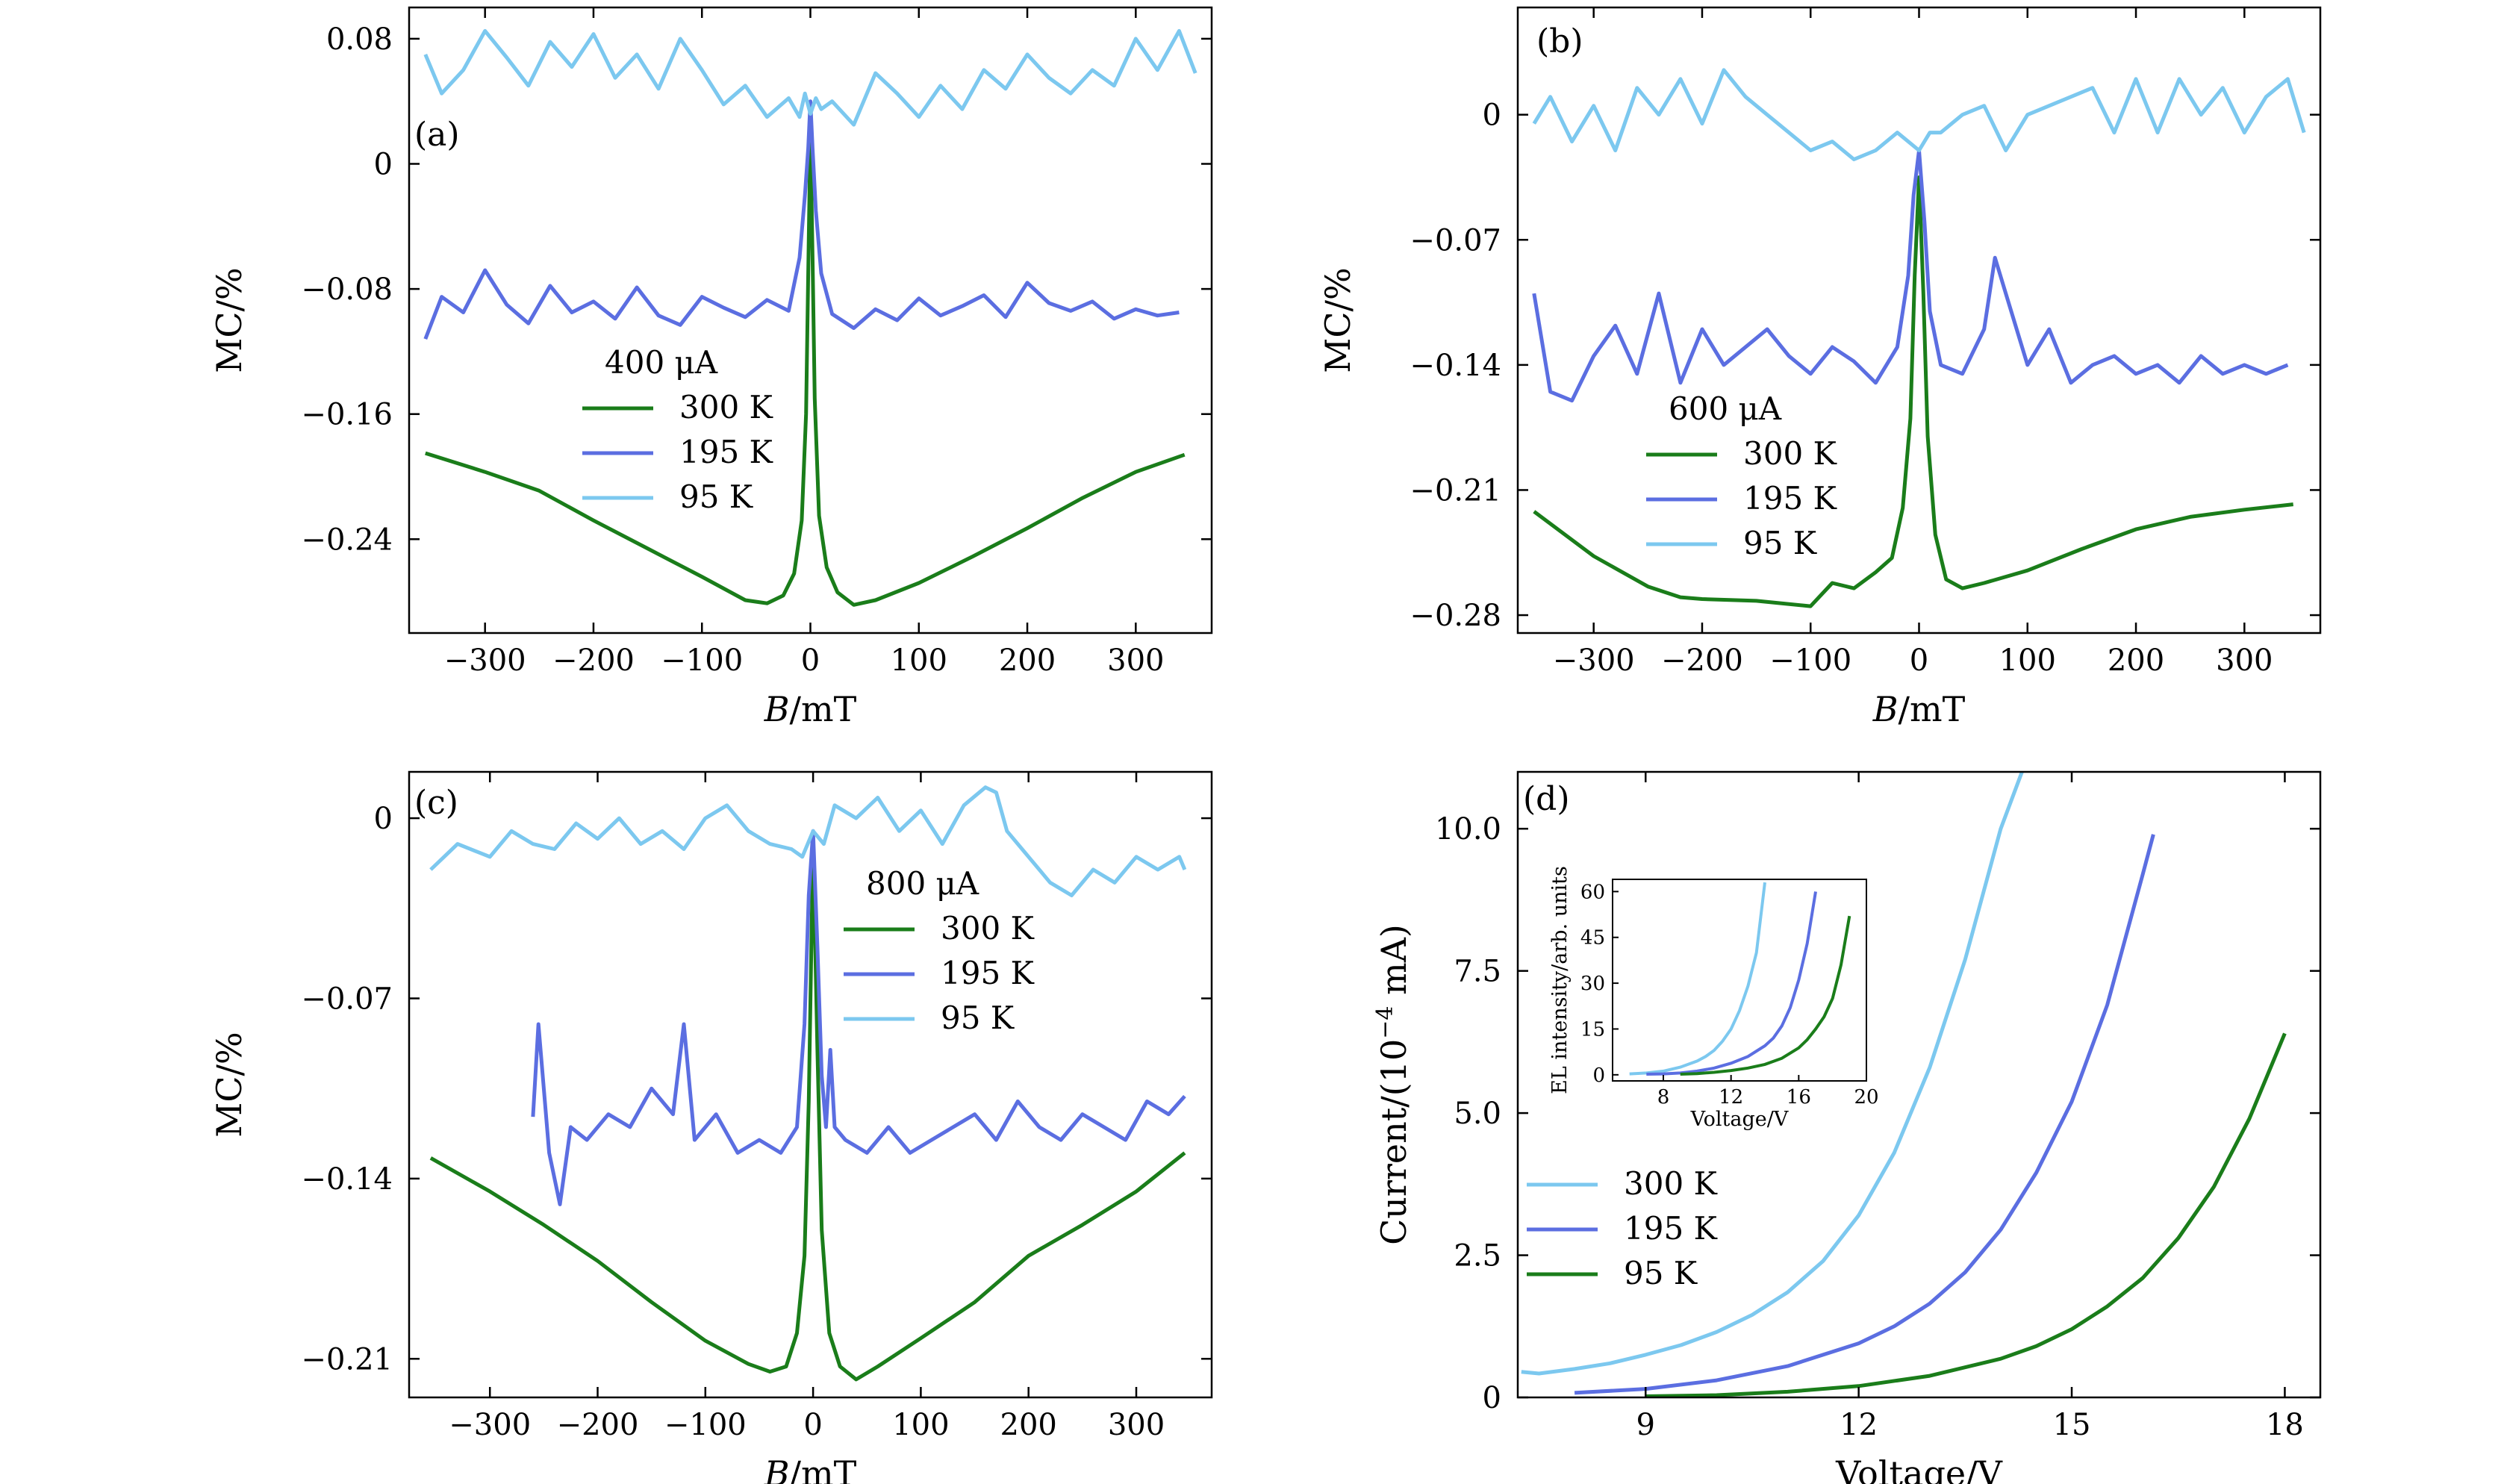 This screenshot has width=2498, height=1484. What do you see at coordinates (1918, 1468) in the screenshot?
I see `x-axis-label: Voltage/V` at bounding box center [1918, 1468].